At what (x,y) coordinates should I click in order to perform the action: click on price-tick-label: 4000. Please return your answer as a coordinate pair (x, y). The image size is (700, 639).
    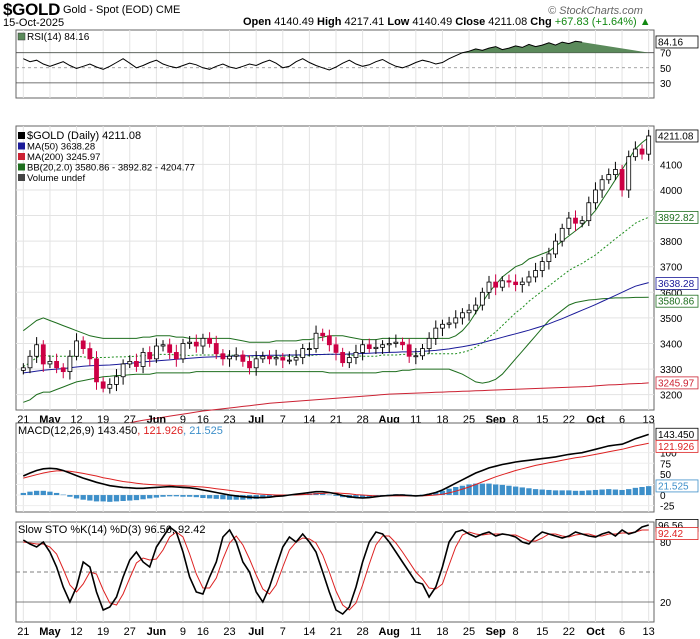
    Looking at the image, I should click on (671, 191).